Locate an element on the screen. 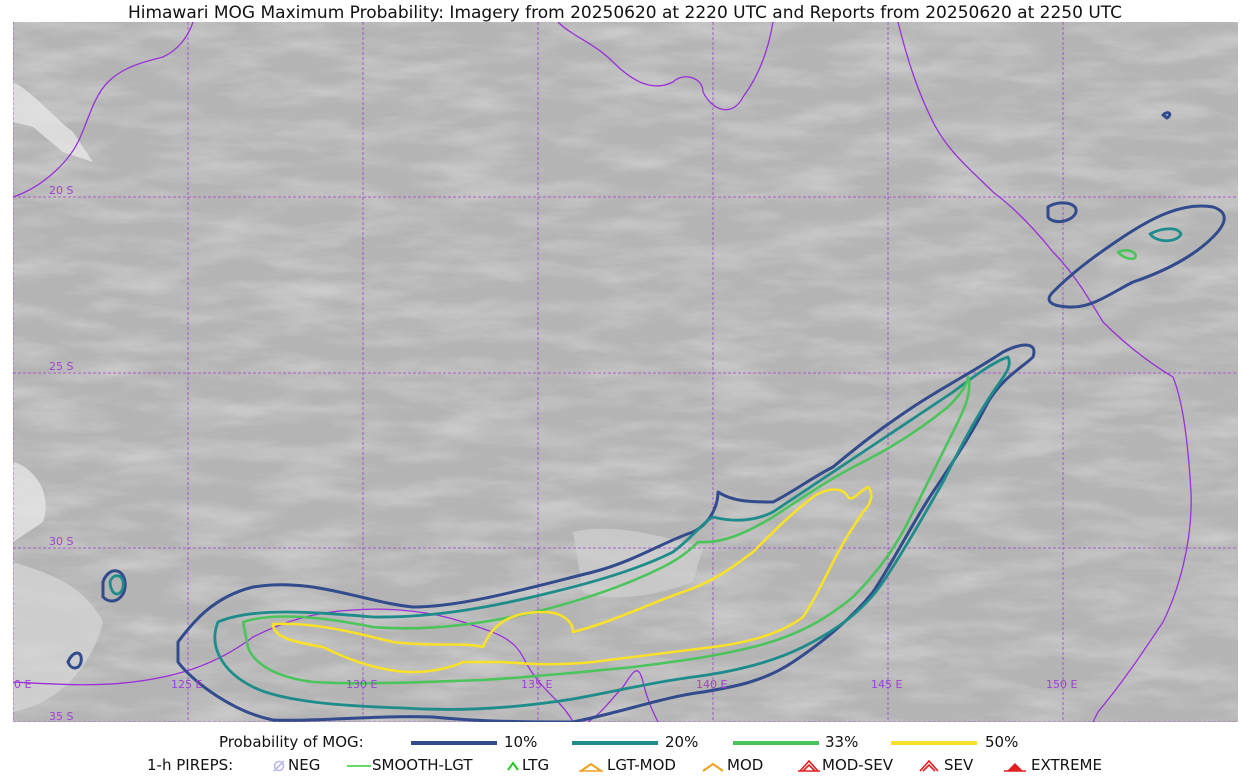 The width and height of the screenshot is (1250, 782). neg-label: NEG is located at coordinates (304, 765).